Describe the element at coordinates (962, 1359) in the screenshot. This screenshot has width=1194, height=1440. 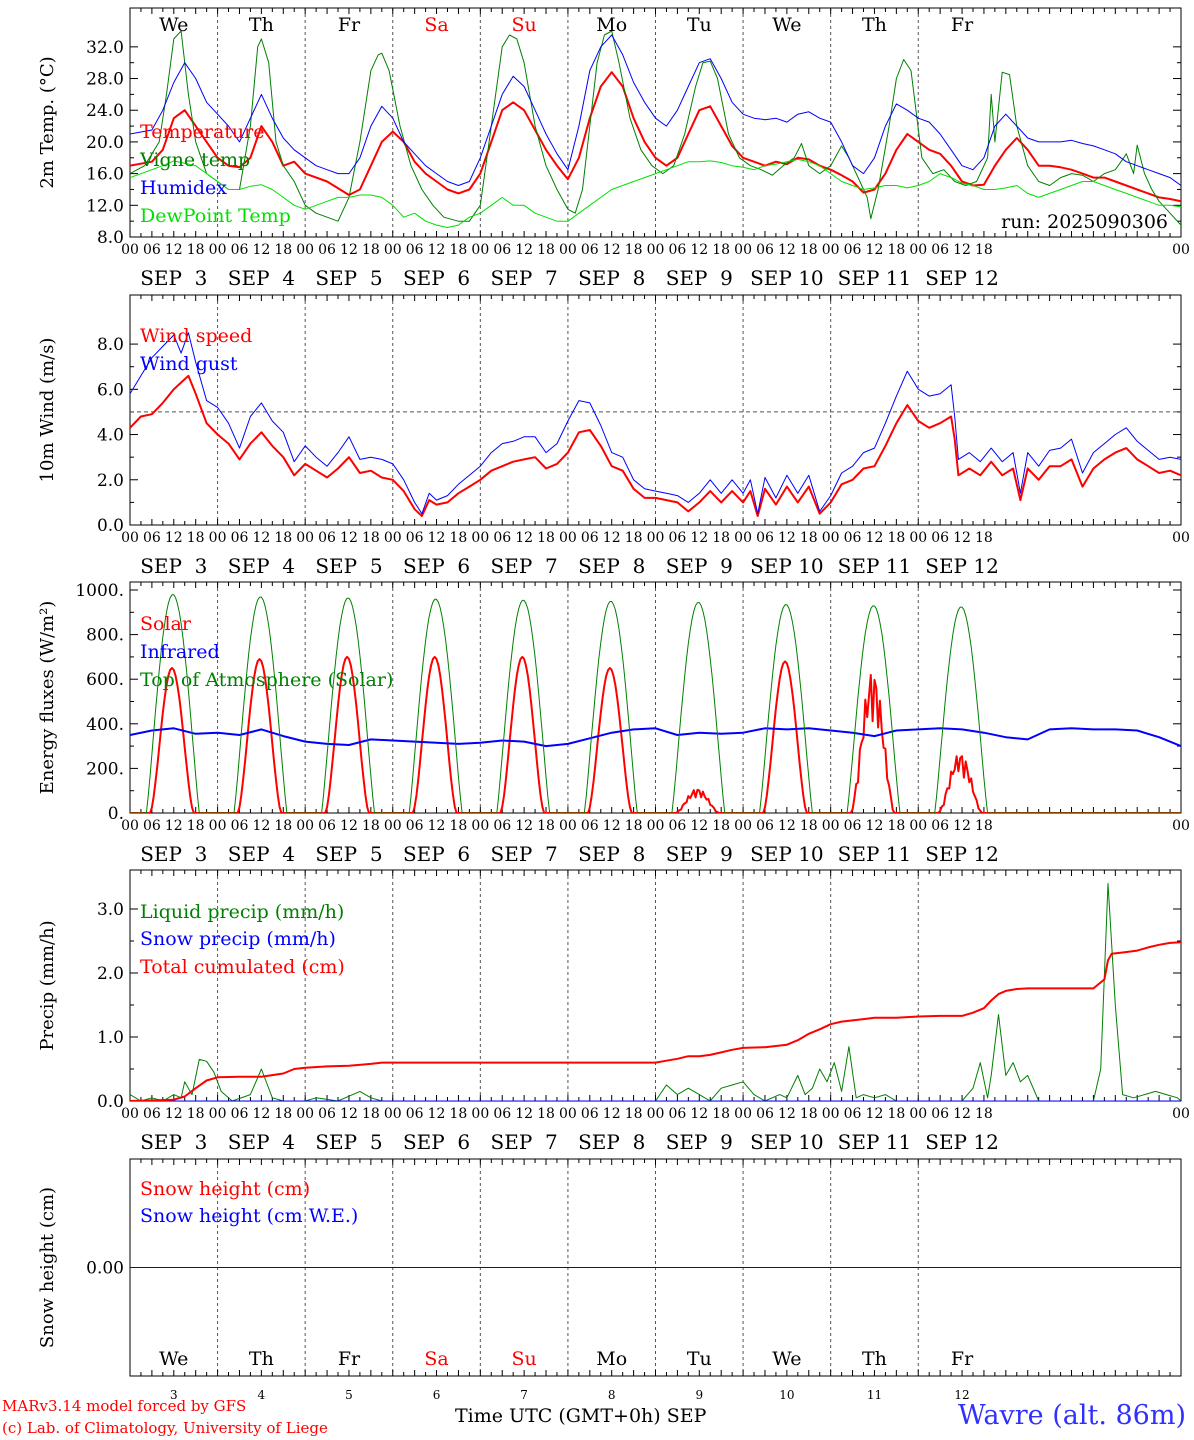
I see `day-name-label: Fr` at that location.